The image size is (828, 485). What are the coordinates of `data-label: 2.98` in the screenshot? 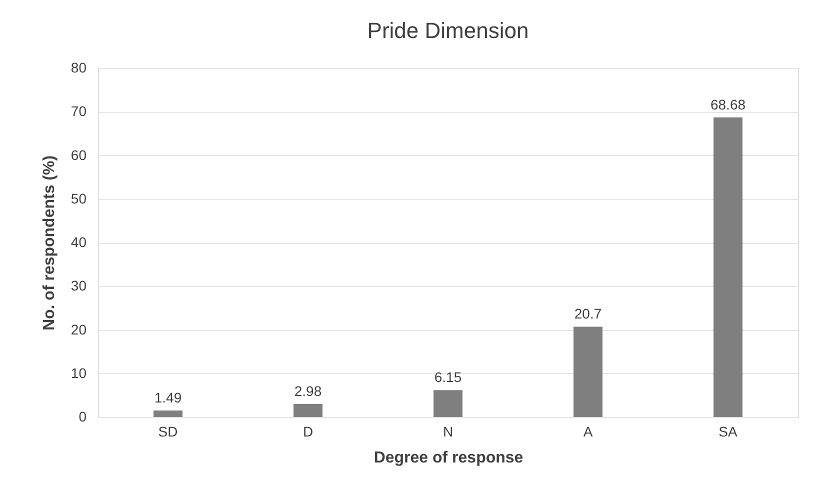 It's located at (308, 391).